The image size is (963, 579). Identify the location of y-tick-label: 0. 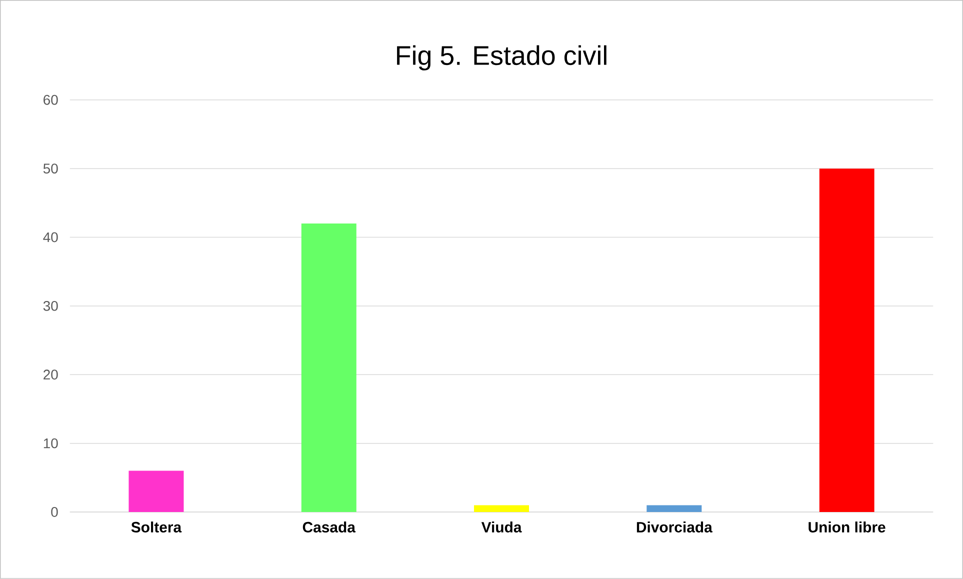
(54, 512).